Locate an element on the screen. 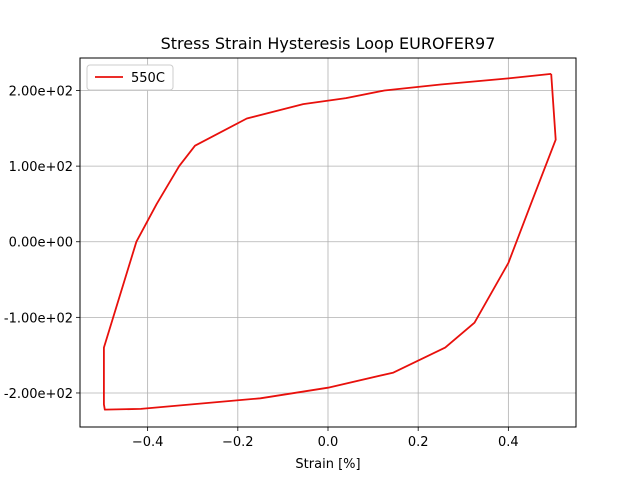 Image resolution: width=640 pixels, height=480 pixels. x-tick-label: 0.0 is located at coordinates (328, 442).